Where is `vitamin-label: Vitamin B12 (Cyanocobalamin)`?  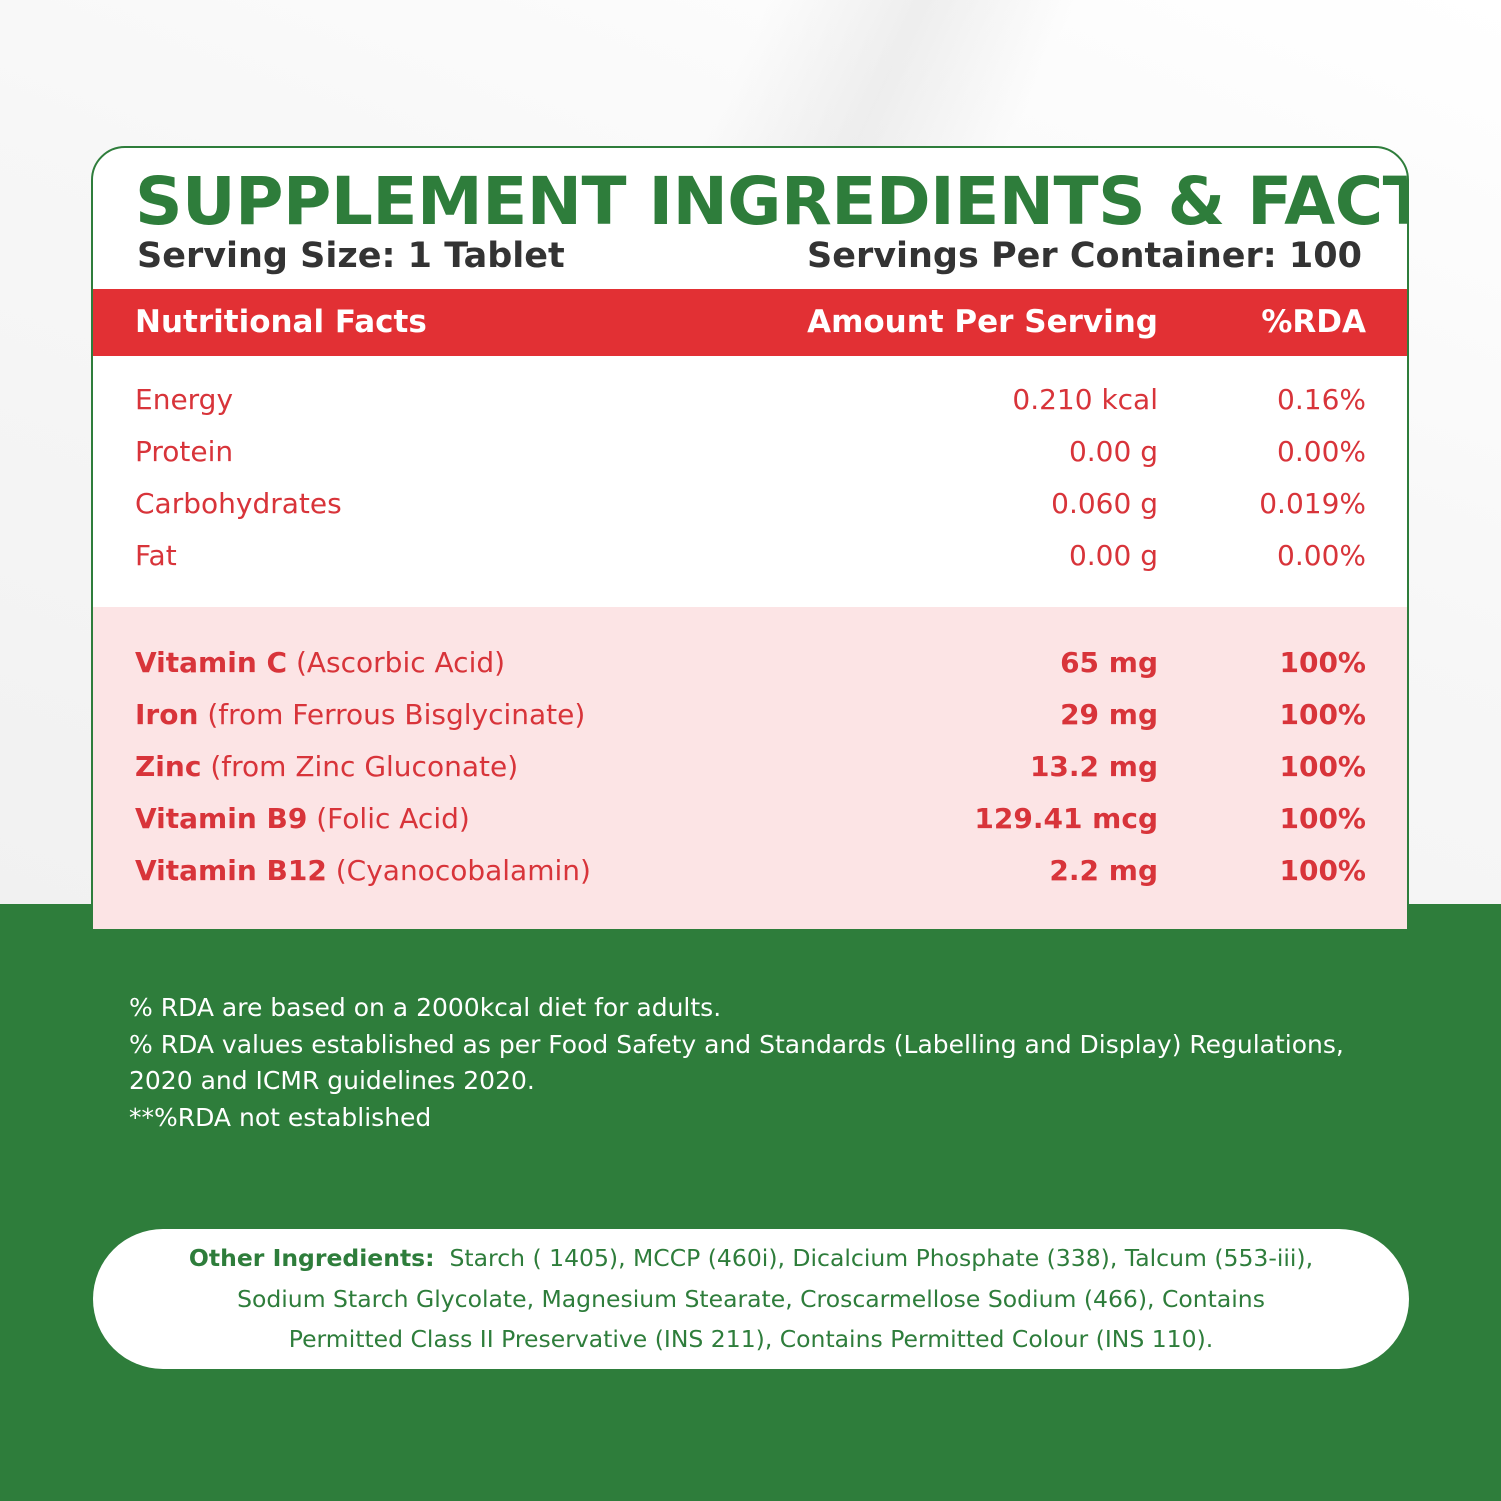
vitamin-label: Vitamin B12 (Cyanocobalamin) is located at coordinates (363, 871).